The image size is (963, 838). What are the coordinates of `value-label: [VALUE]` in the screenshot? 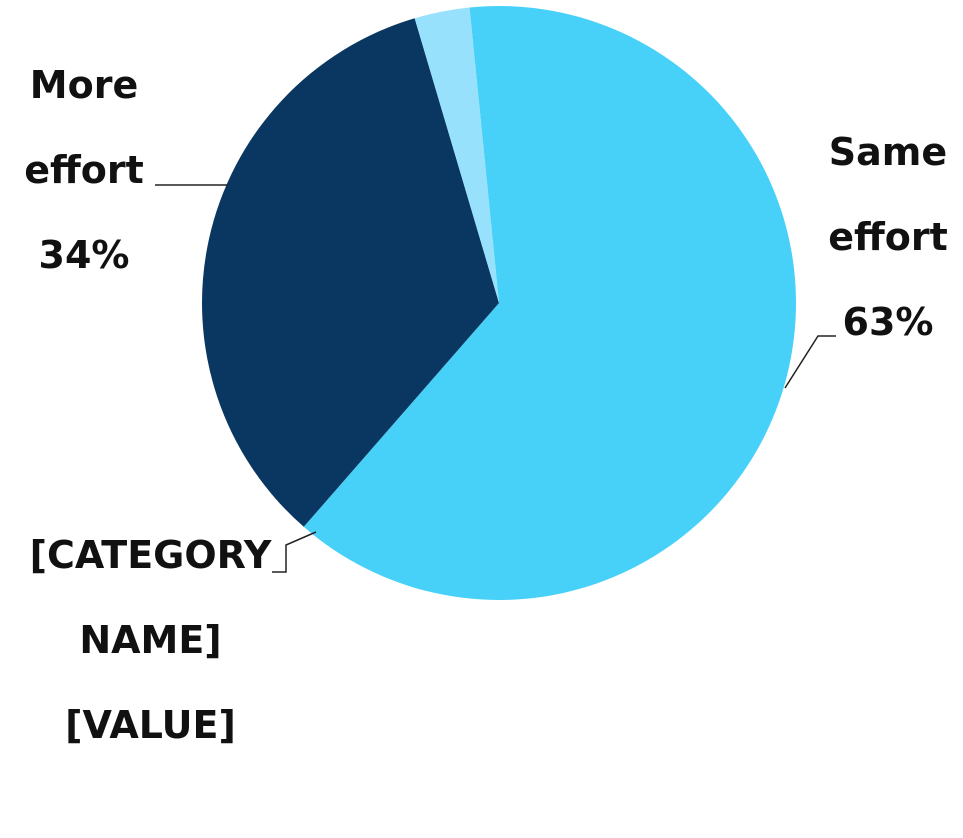 It's located at (150, 725).